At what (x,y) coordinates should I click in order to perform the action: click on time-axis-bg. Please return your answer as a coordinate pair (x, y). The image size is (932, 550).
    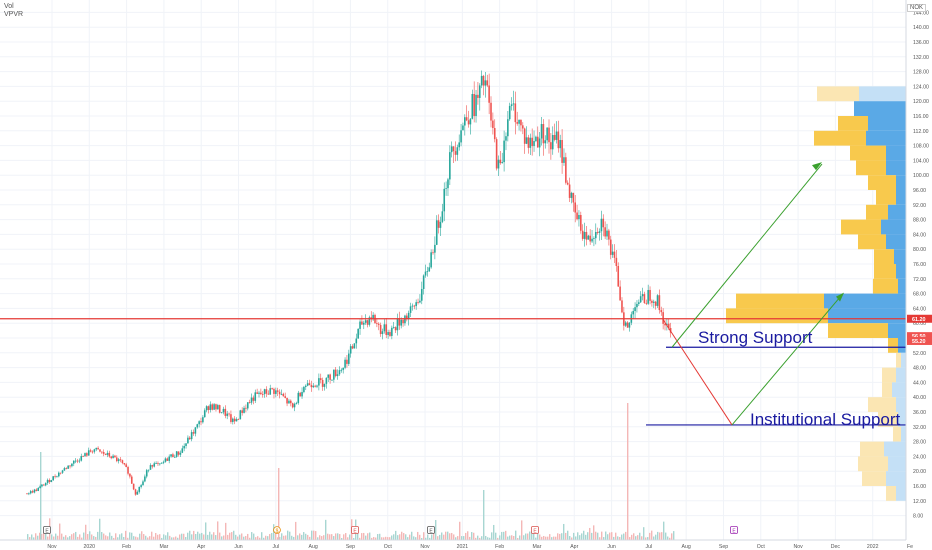
    Looking at the image, I should click on (466, 545).